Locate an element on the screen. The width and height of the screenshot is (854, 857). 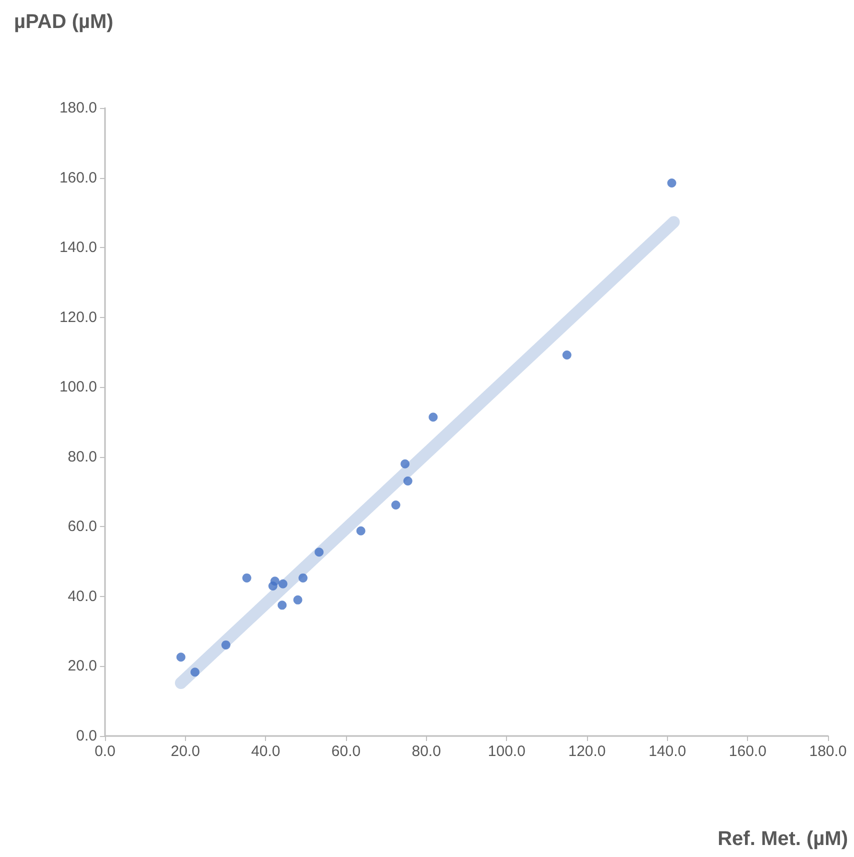
x-tick-label: 160.0 is located at coordinates (747, 751).